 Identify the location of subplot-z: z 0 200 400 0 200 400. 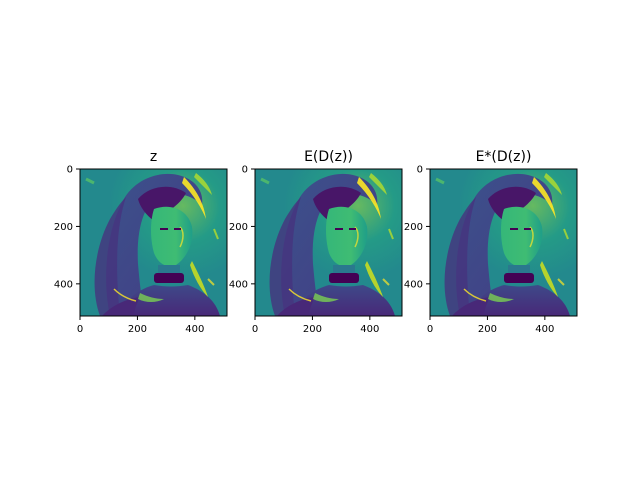
(141, 242).